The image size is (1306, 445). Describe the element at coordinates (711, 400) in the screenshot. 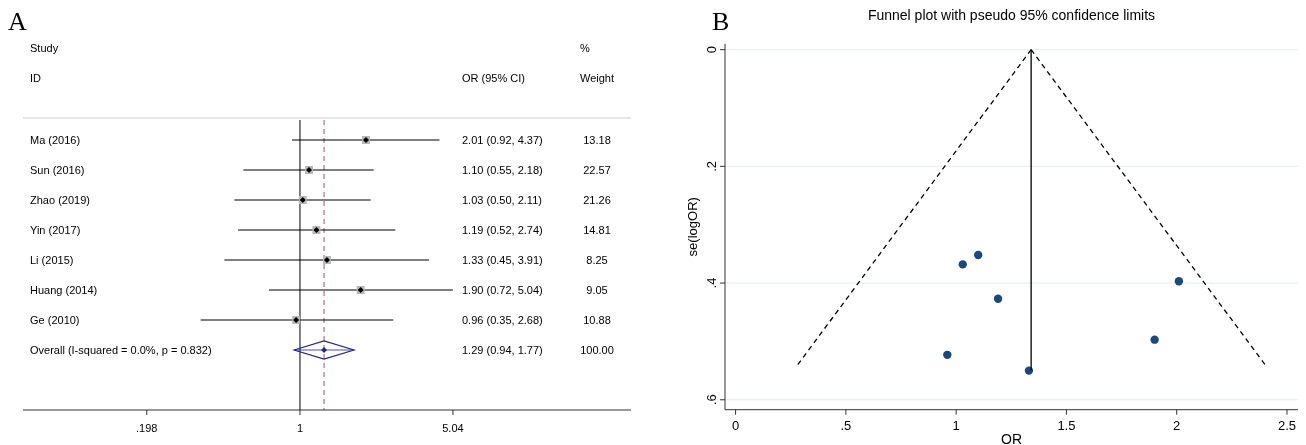

I see `y-tick-label: .6` at that location.